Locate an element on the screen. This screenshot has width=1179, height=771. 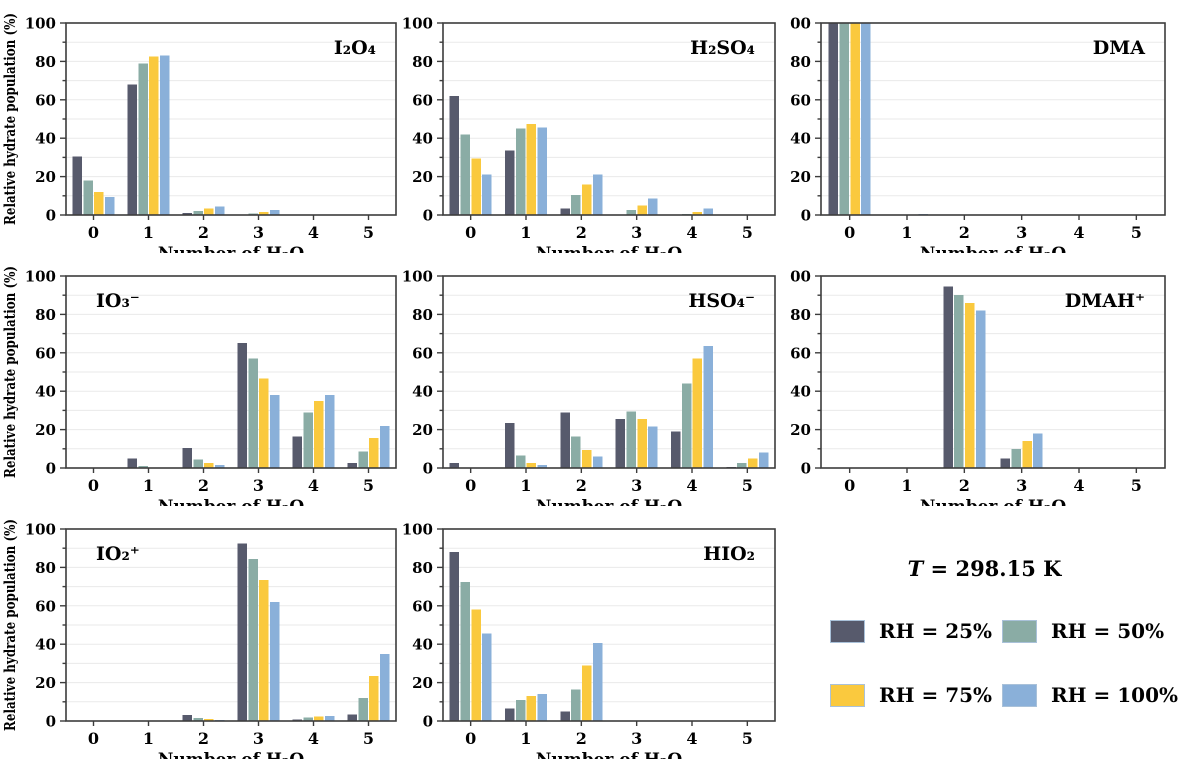
chart-hio2: 0 20 40 60 80 100 0 1 2 3 4 5 Number of H₂O HIO₂ is located at coordinates (589, 640).